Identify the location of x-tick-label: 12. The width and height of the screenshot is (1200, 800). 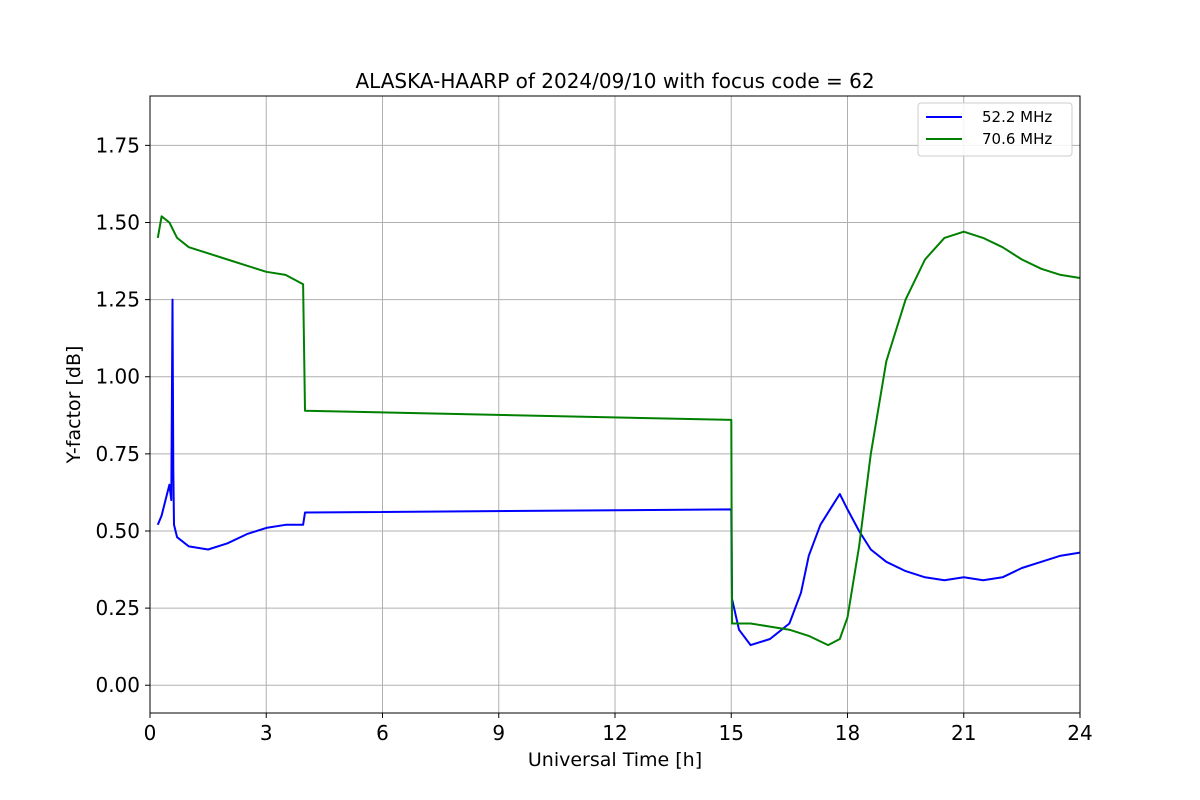
(614, 733).